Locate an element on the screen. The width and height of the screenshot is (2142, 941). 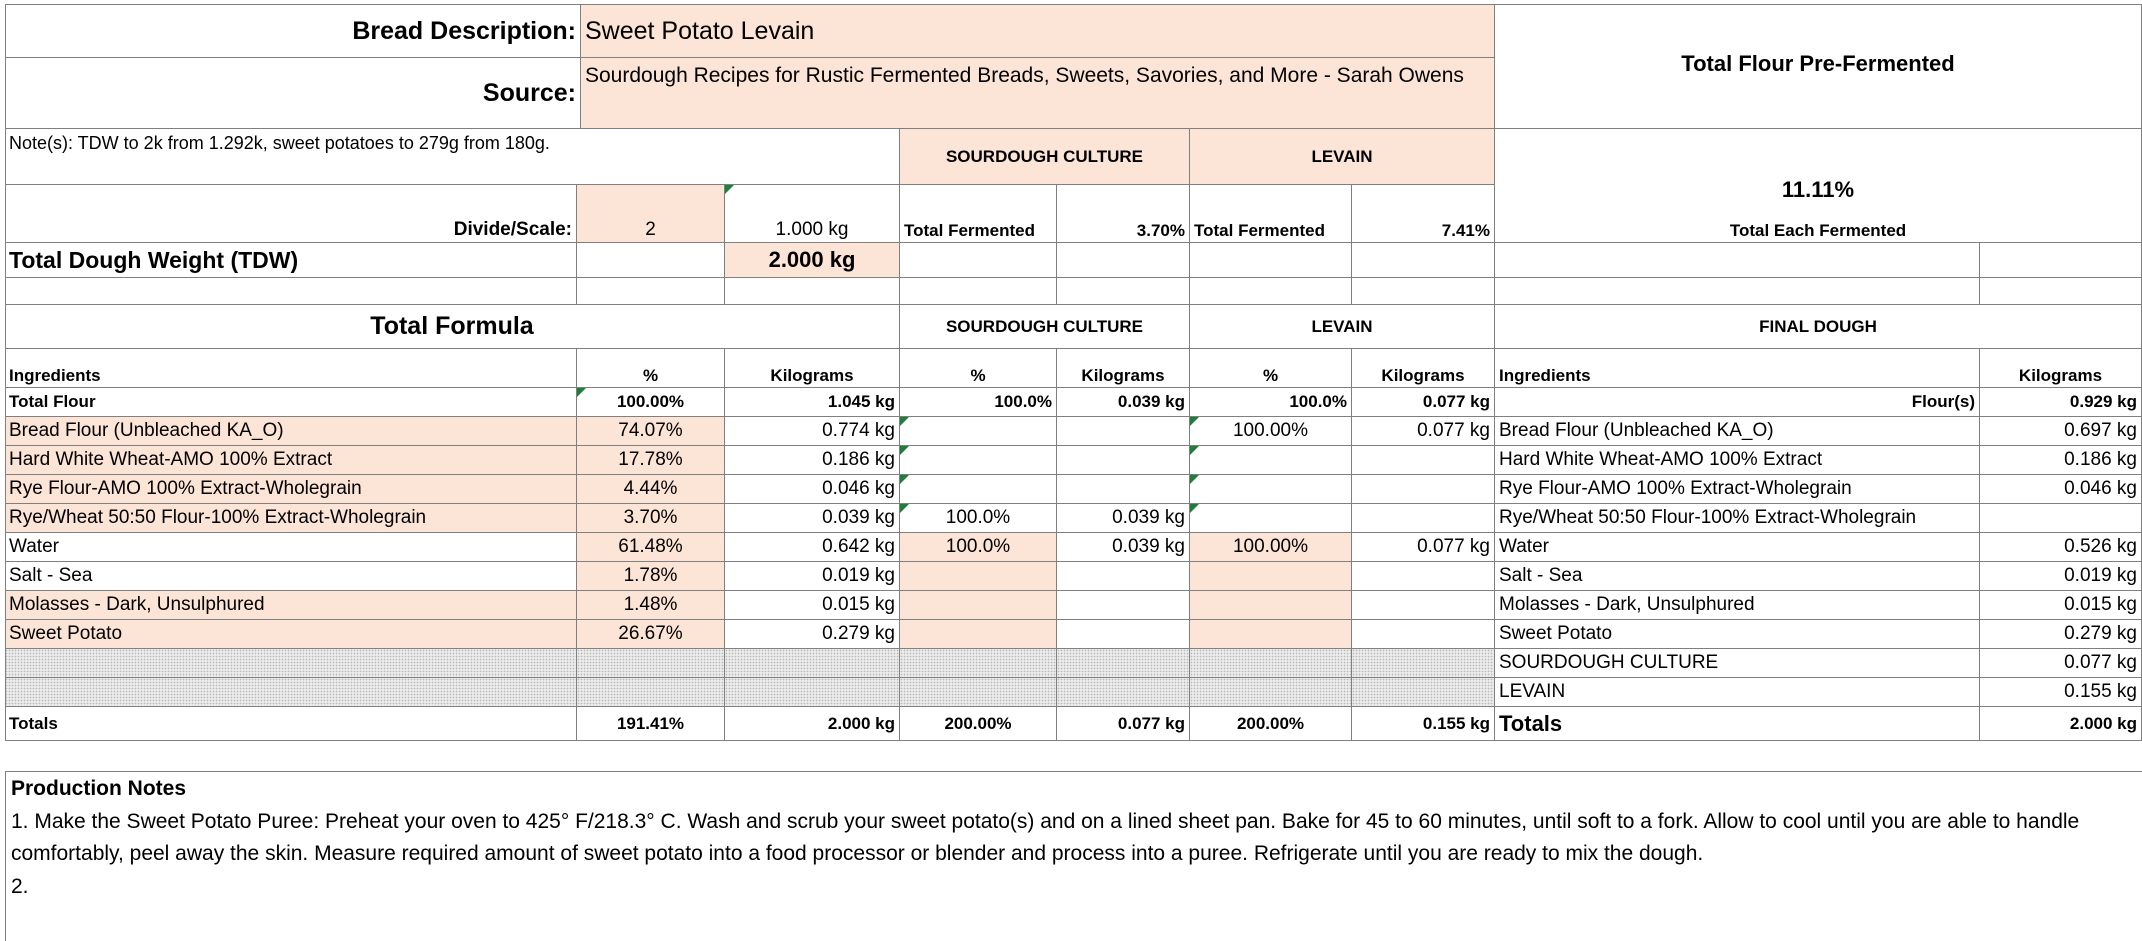
bread-description-value: Sweet Potato Levain is located at coordinates (1038, 31).